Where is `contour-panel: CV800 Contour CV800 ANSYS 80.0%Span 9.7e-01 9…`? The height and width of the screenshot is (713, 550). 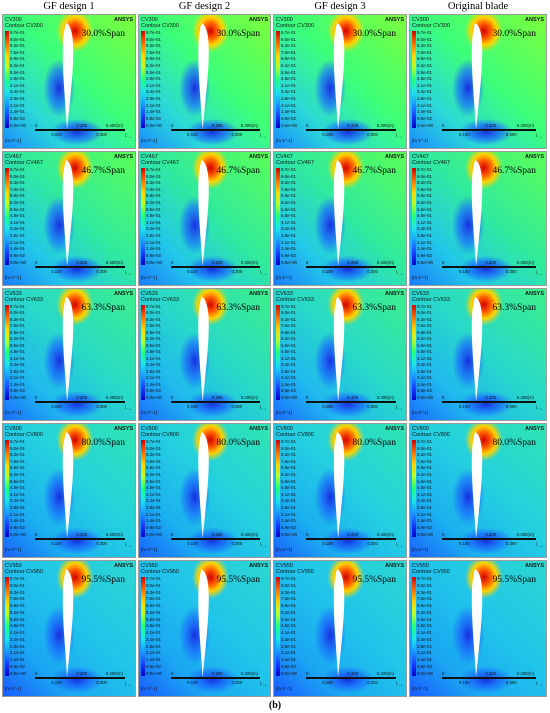
contour-panel: CV800 Contour CV800 ANSYS 80.0%Span 9.7e-01 9… is located at coordinates (69, 490).